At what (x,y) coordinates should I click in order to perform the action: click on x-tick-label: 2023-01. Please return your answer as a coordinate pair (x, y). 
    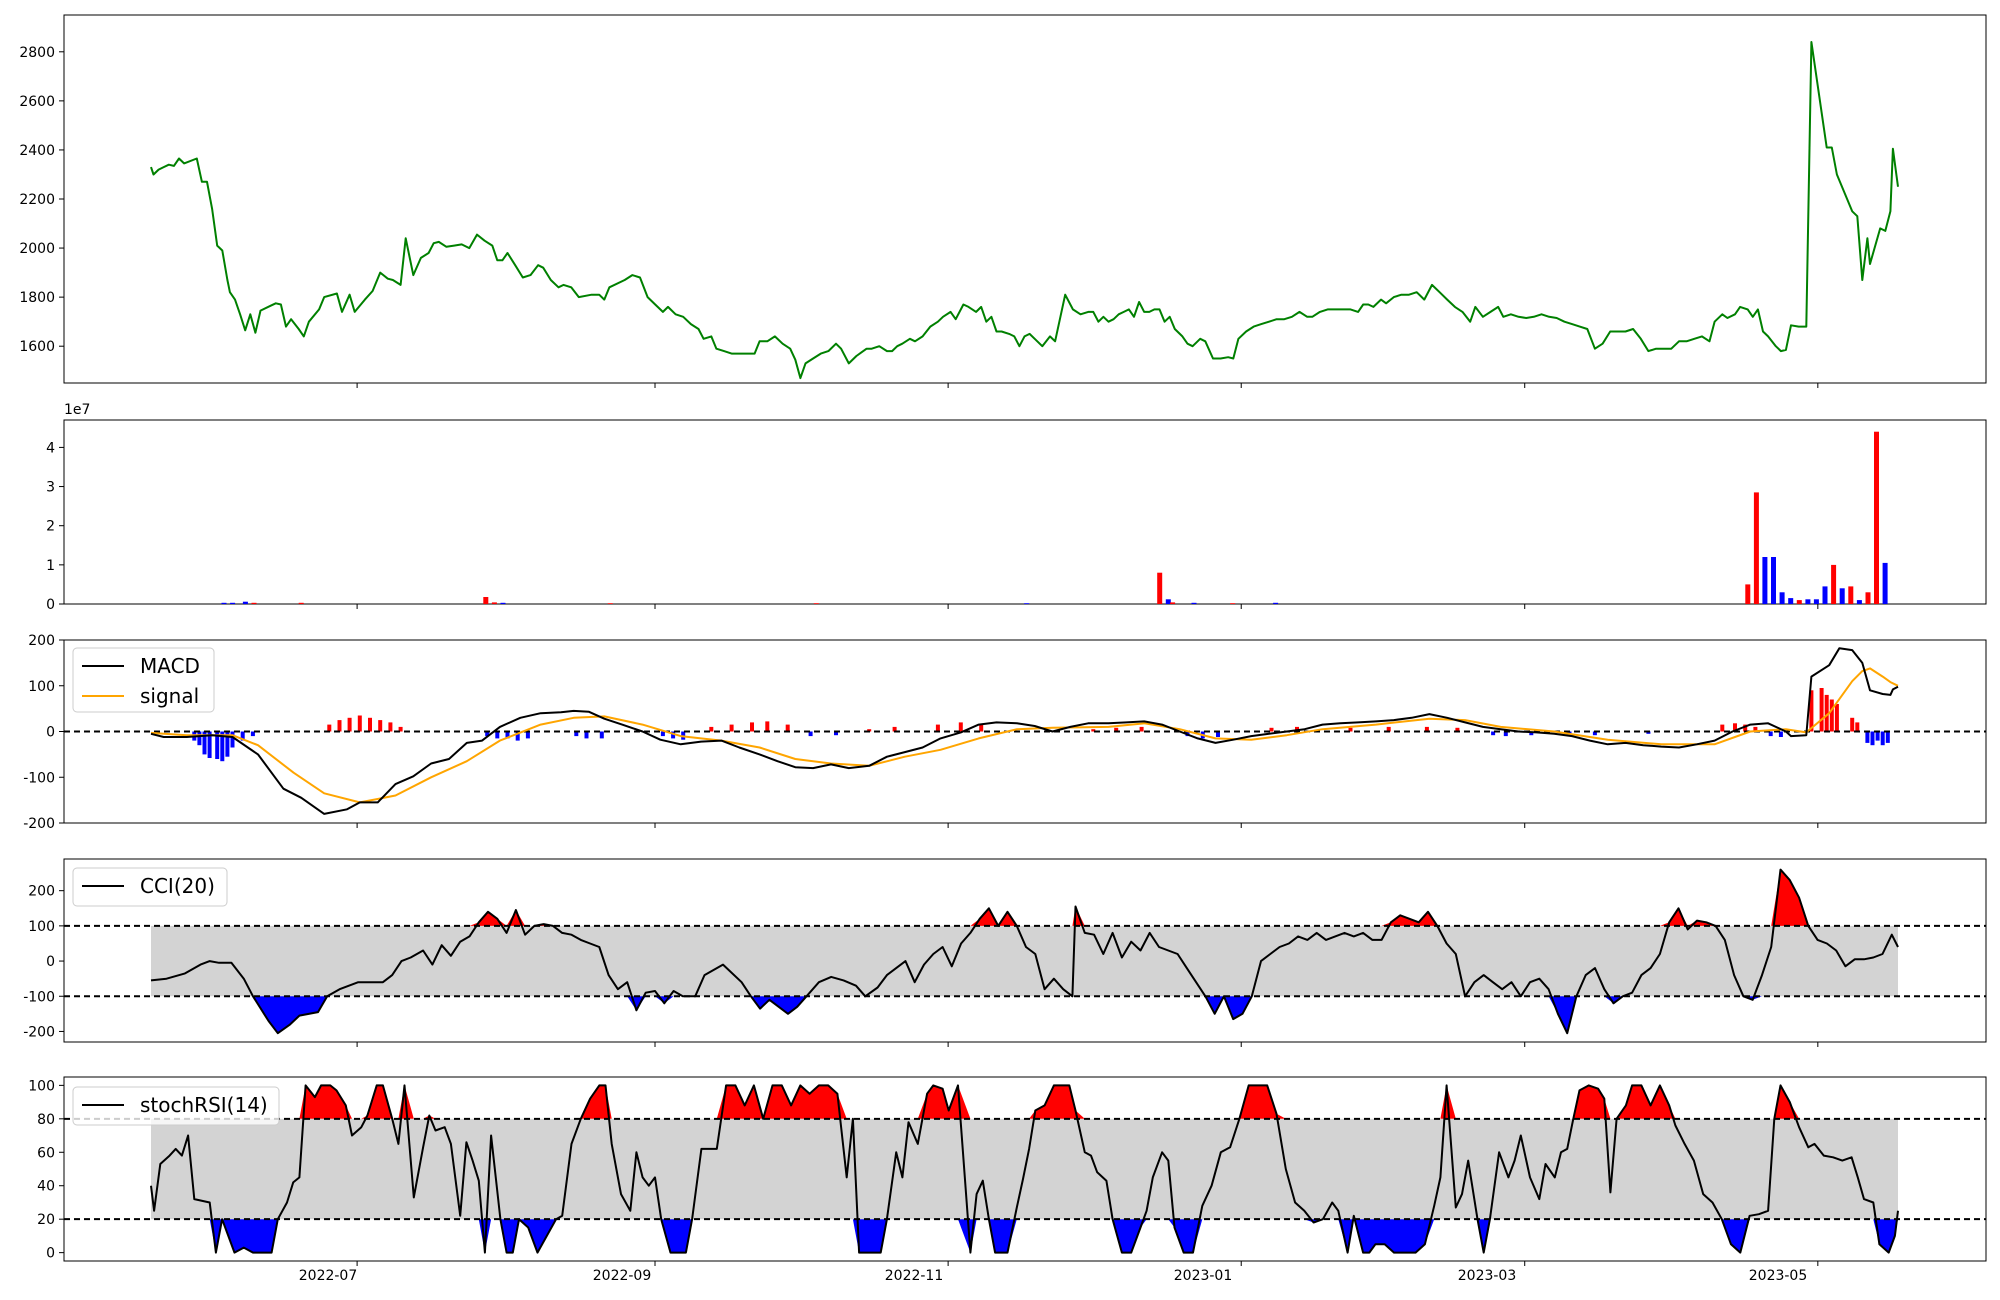
    Looking at the image, I should click on (1203, 1276).